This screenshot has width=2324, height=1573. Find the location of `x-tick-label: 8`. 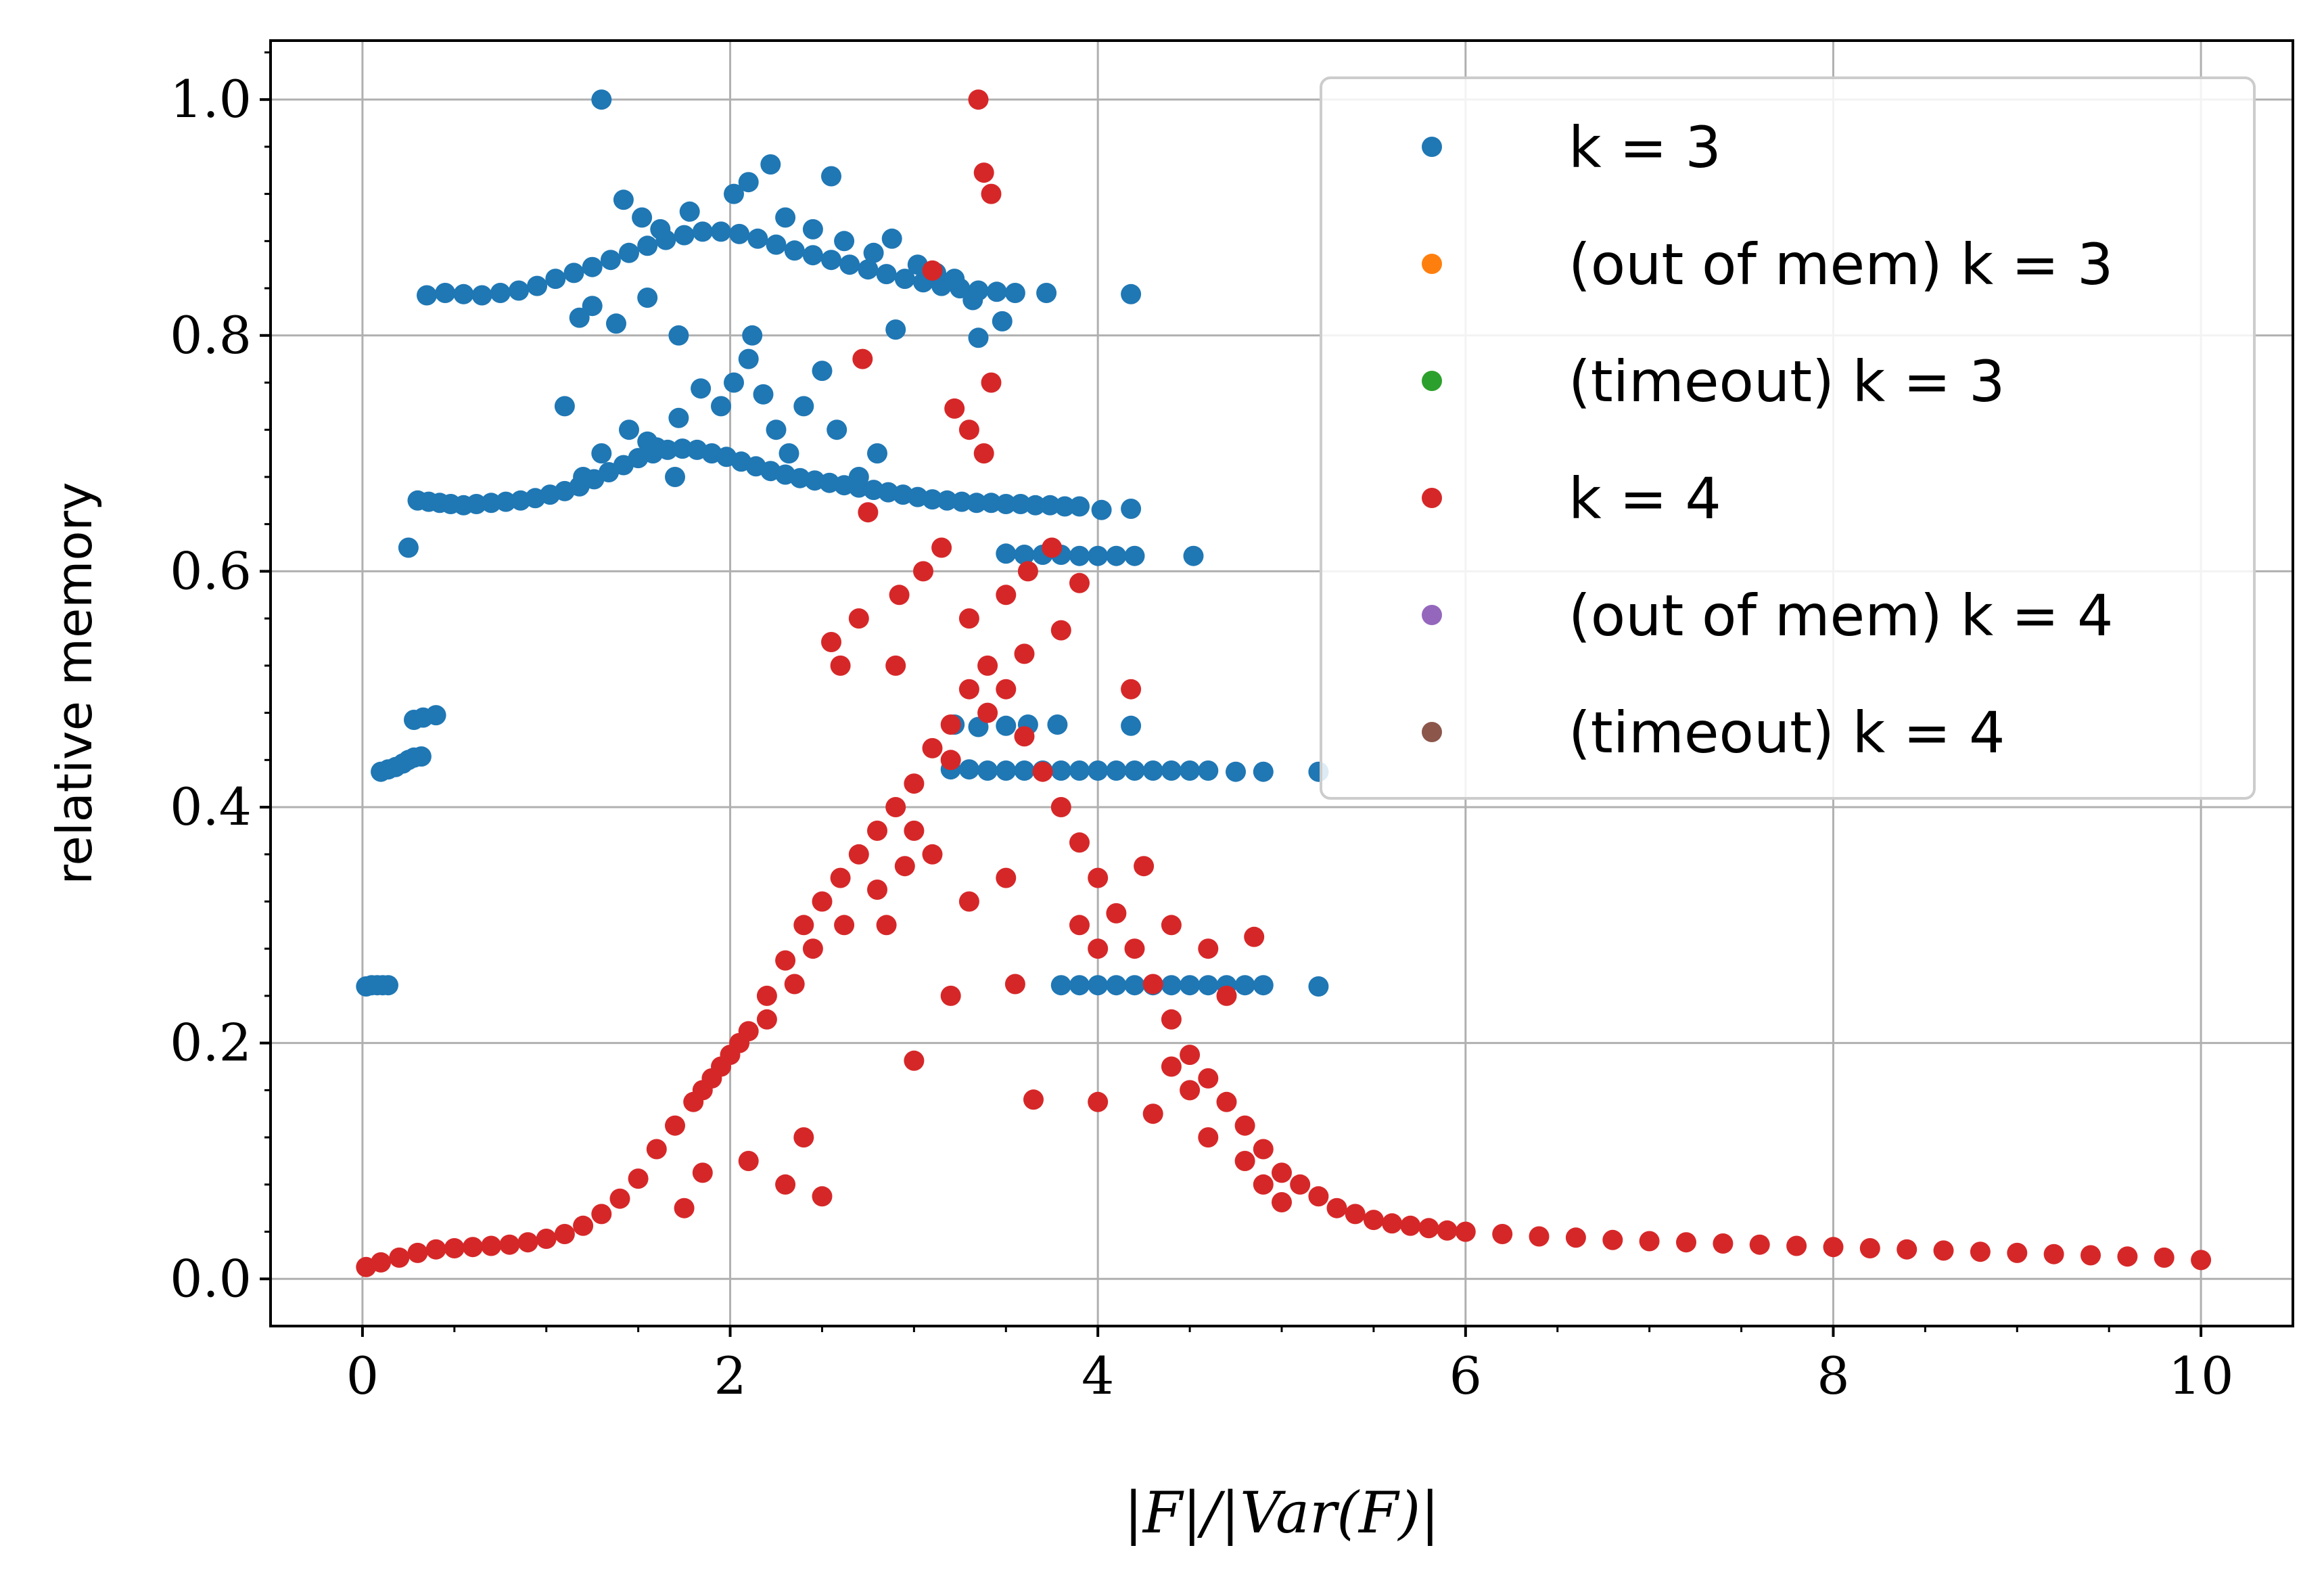

x-tick-label: 8 is located at coordinates (1833, 1376).